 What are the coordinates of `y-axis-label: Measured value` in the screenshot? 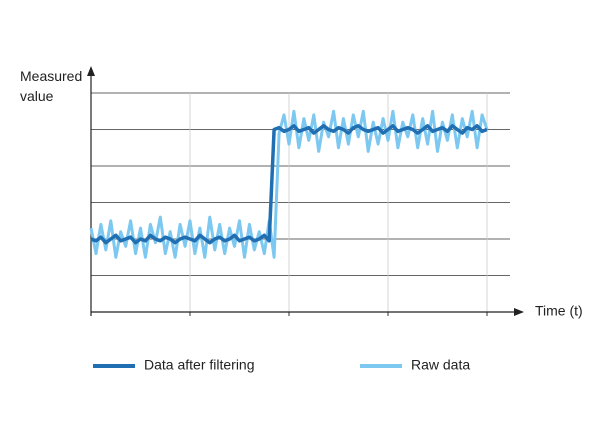 It's located at (51, 86).